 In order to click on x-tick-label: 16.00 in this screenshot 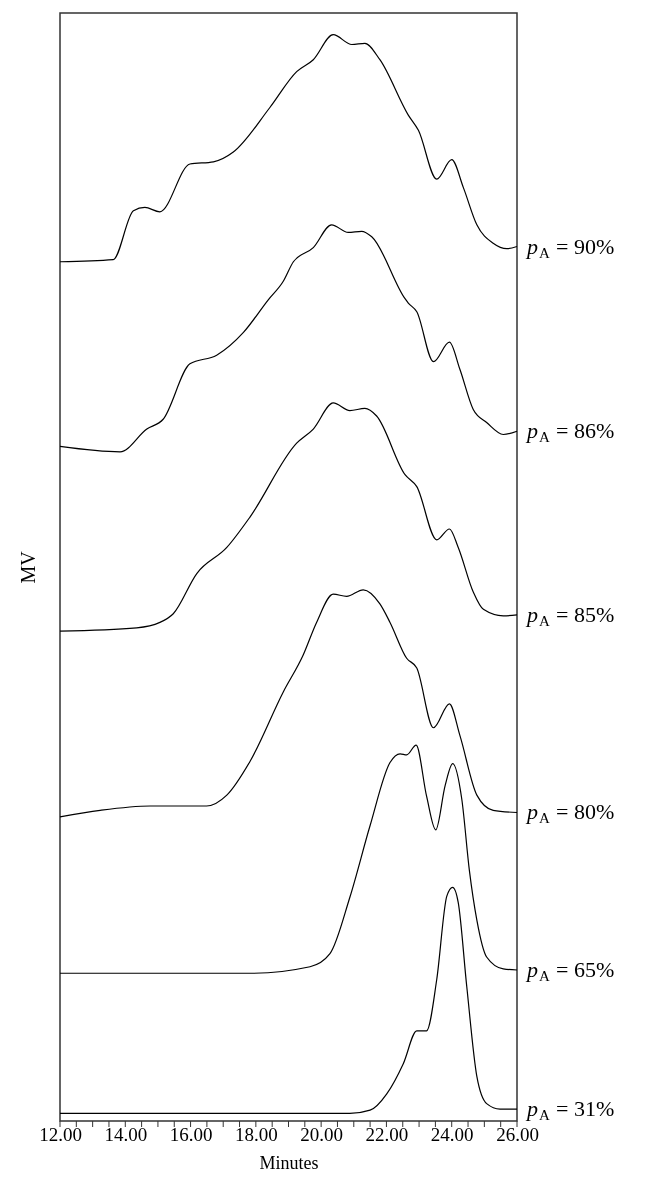, I will do `click(191, 1134)`.